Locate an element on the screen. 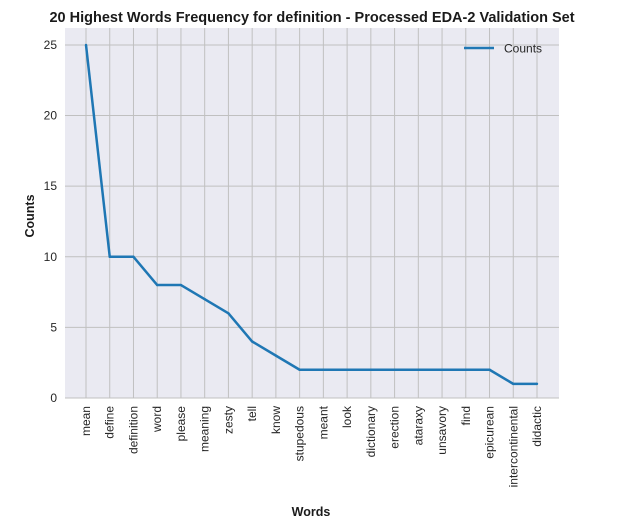 The width and height of the screenshot is (623, 528). data-point-definition is located at coordinates (133, 256).